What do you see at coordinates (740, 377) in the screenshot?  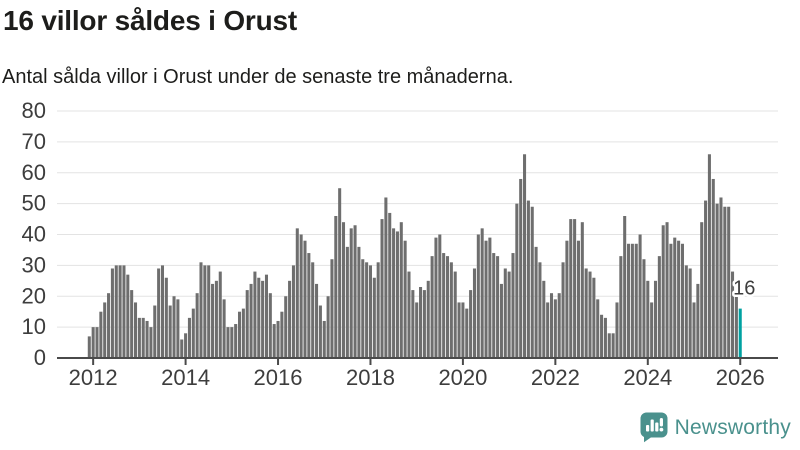 I see `x-tick-label: 2026` at bounding box center [740, 377].